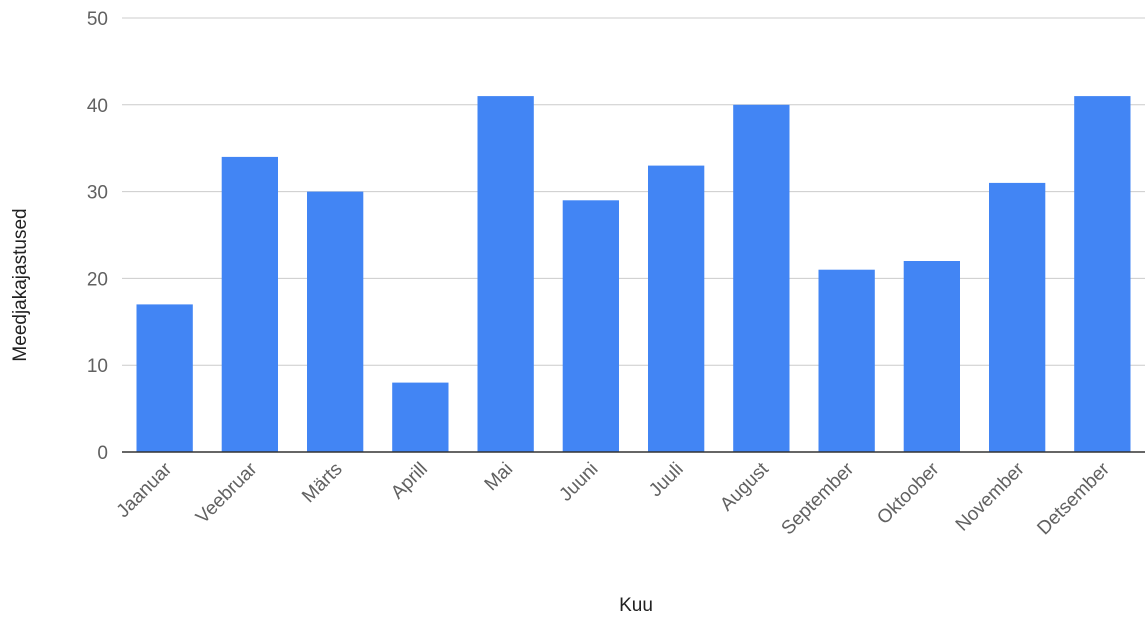 This screenshot has height=621, width=1145. I want to click on bar-märts, so click(335, 321).